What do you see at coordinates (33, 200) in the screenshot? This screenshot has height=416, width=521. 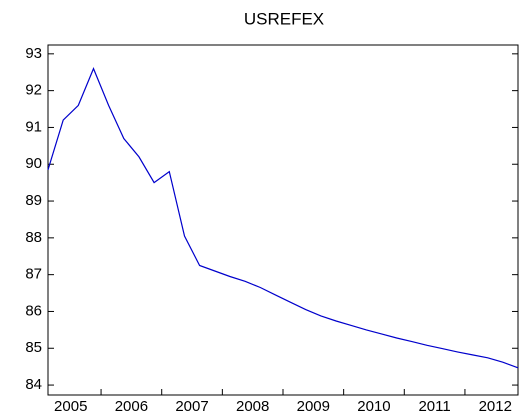 I see `y-tick-label: 89` at bounding box center [33, 200].